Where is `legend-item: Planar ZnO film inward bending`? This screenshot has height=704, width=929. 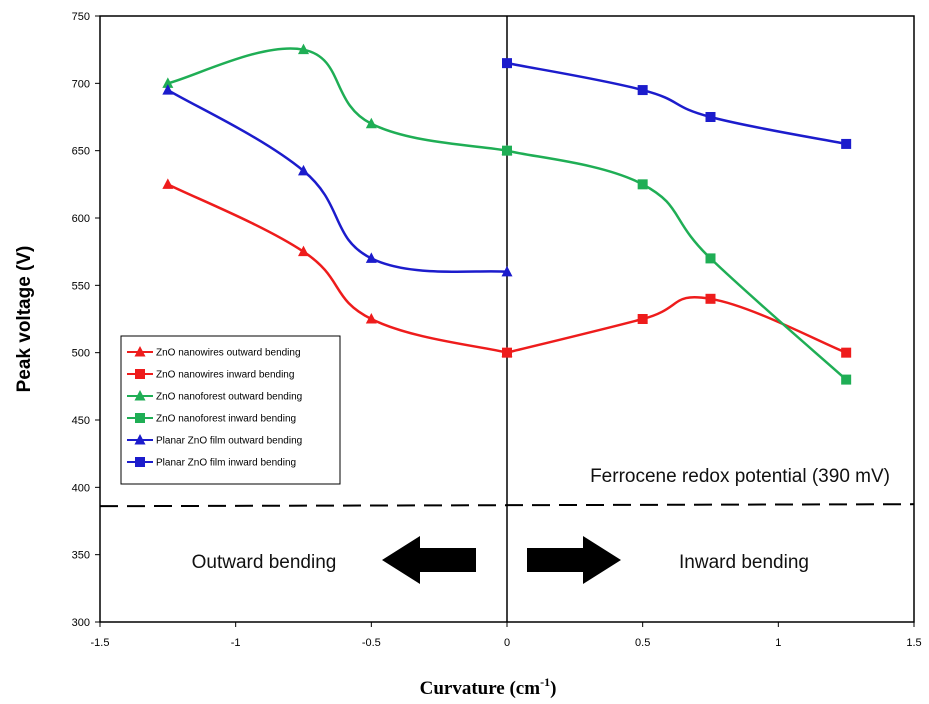
legend-item: Planar ZnO film inward bending is located at coordinates (211, 463).